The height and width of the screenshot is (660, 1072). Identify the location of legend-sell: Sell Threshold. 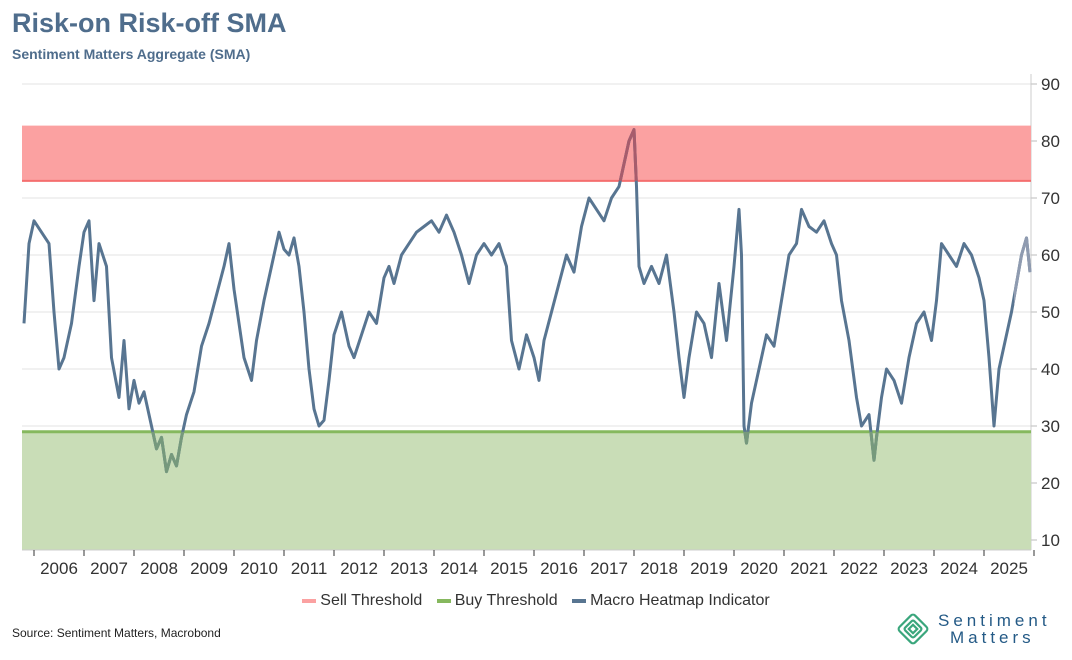
(362, 601).